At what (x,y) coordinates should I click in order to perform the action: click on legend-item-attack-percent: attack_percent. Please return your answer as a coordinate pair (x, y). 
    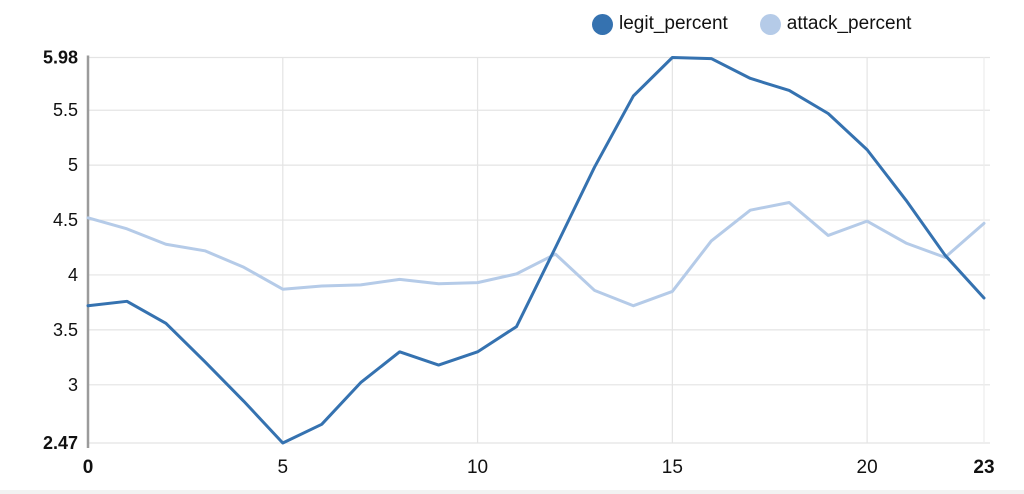
    Looking at the image, I should click on (835, 24).